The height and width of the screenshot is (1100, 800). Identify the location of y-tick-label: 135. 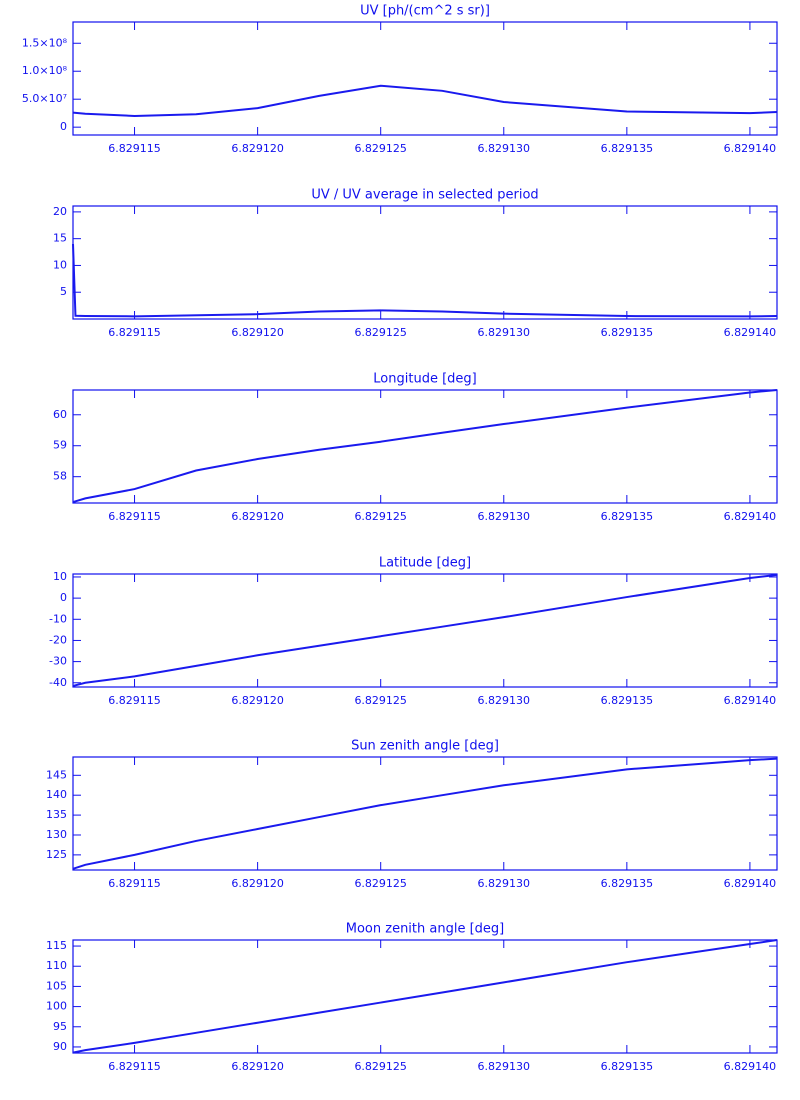
(56, 814).